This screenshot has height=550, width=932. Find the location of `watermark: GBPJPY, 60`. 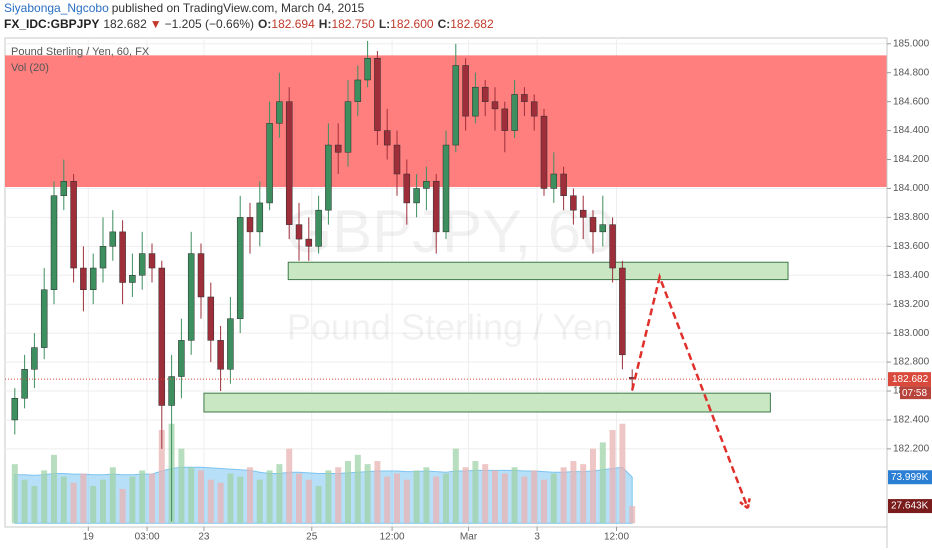

watermark: GBPJPY, 60 is located at coordinates (449, 231).